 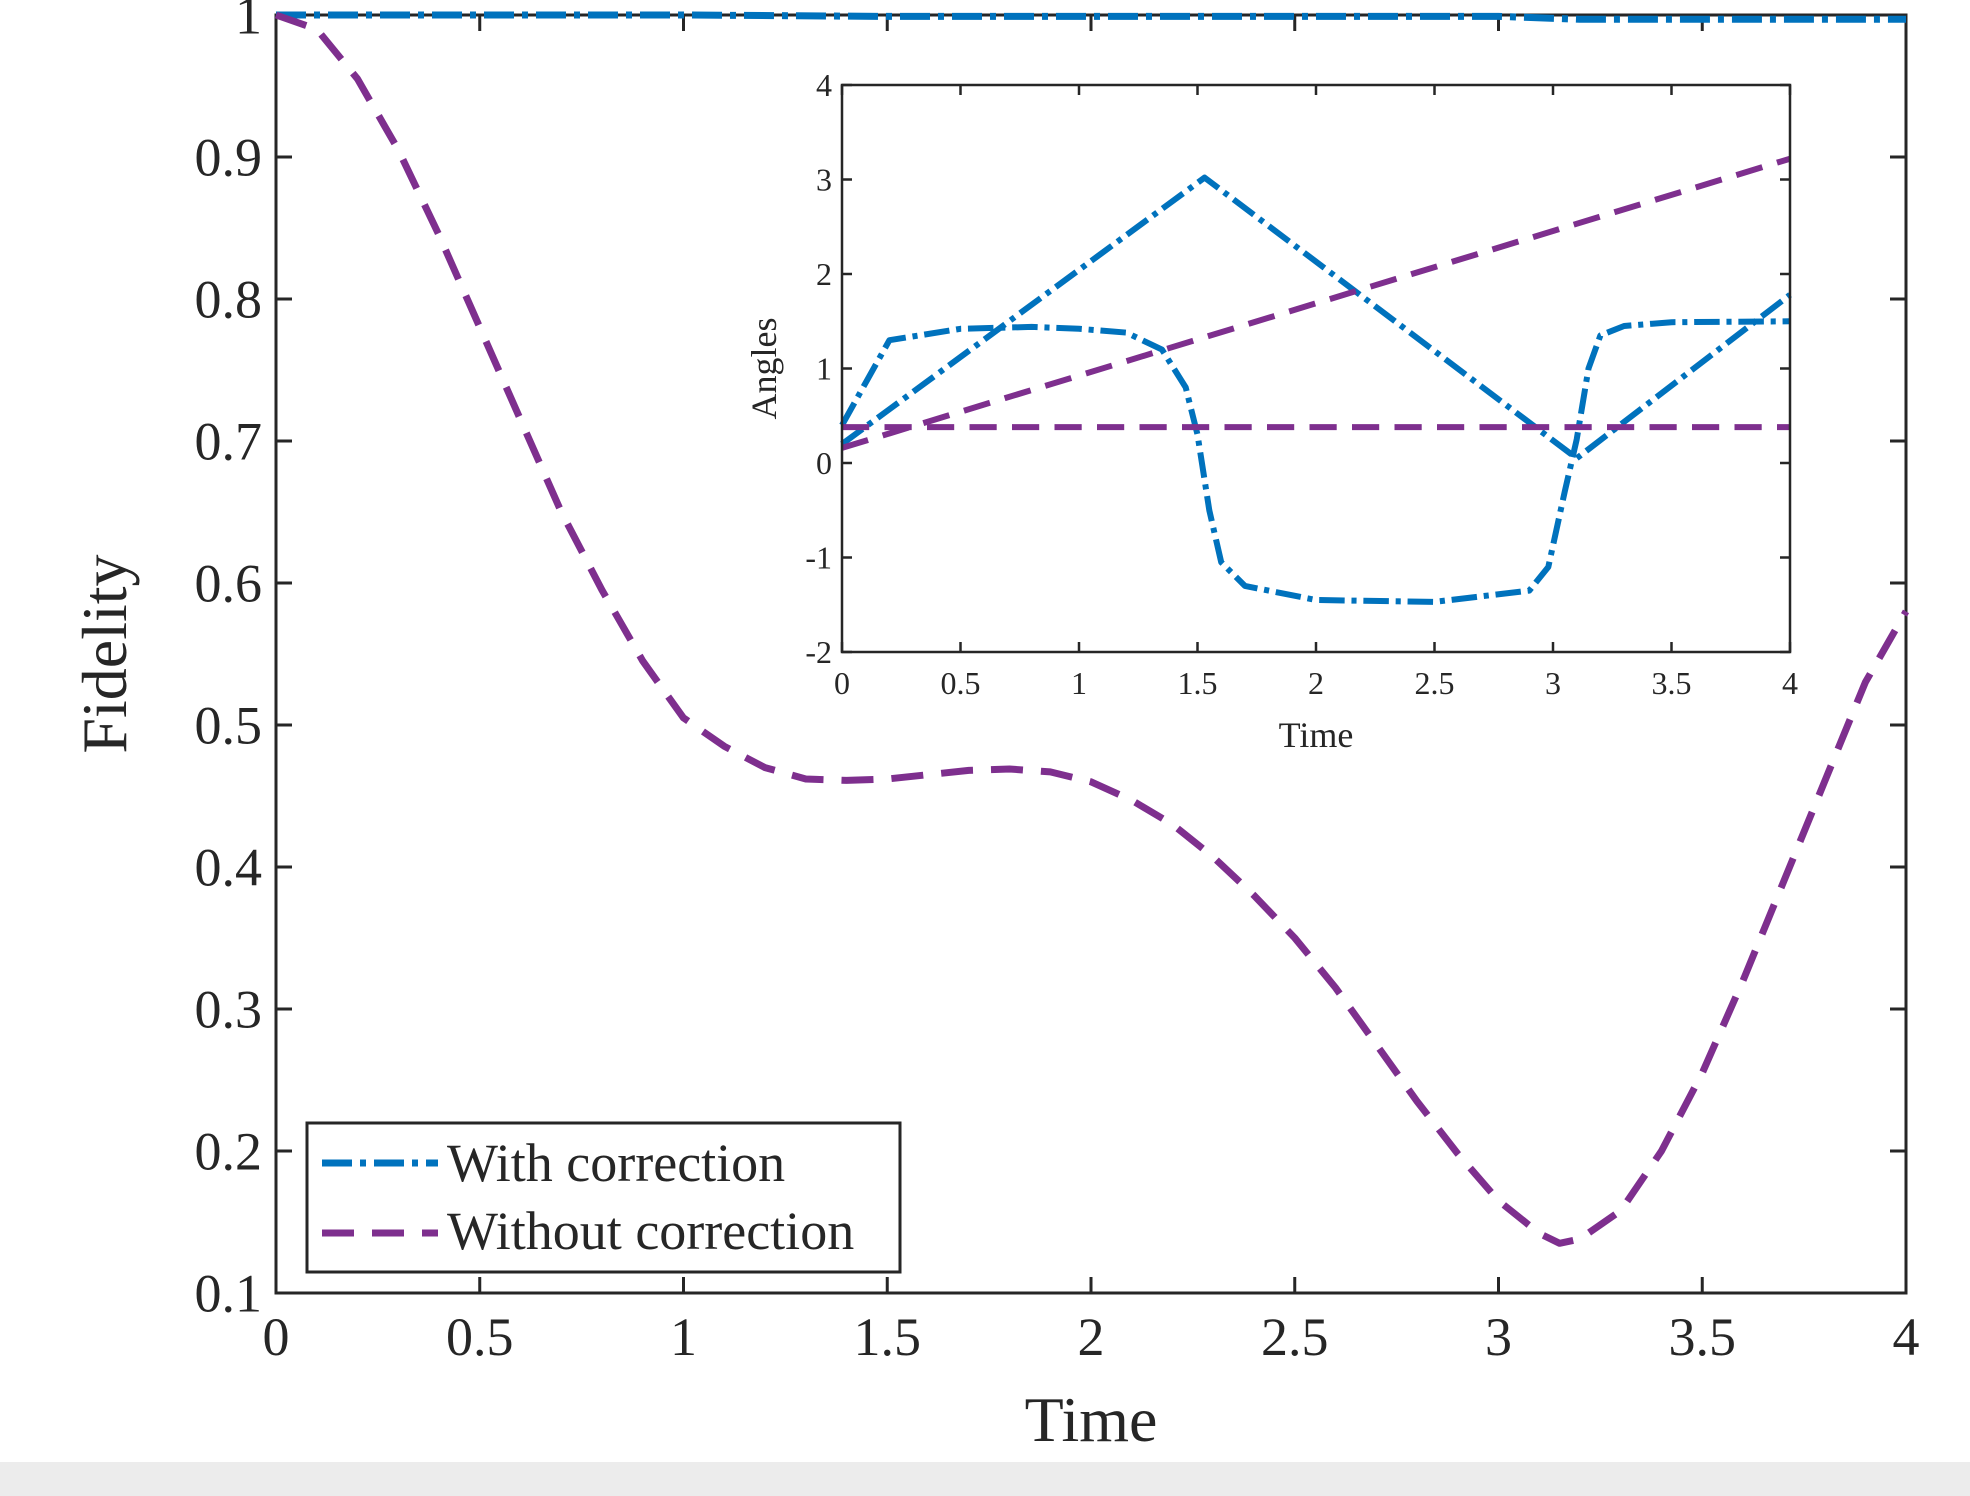 What do you see at coordinates (1091, 1419) in the screenshot?
I see `main-x-axis-label: Time` at bounding box center [1091, 1419].